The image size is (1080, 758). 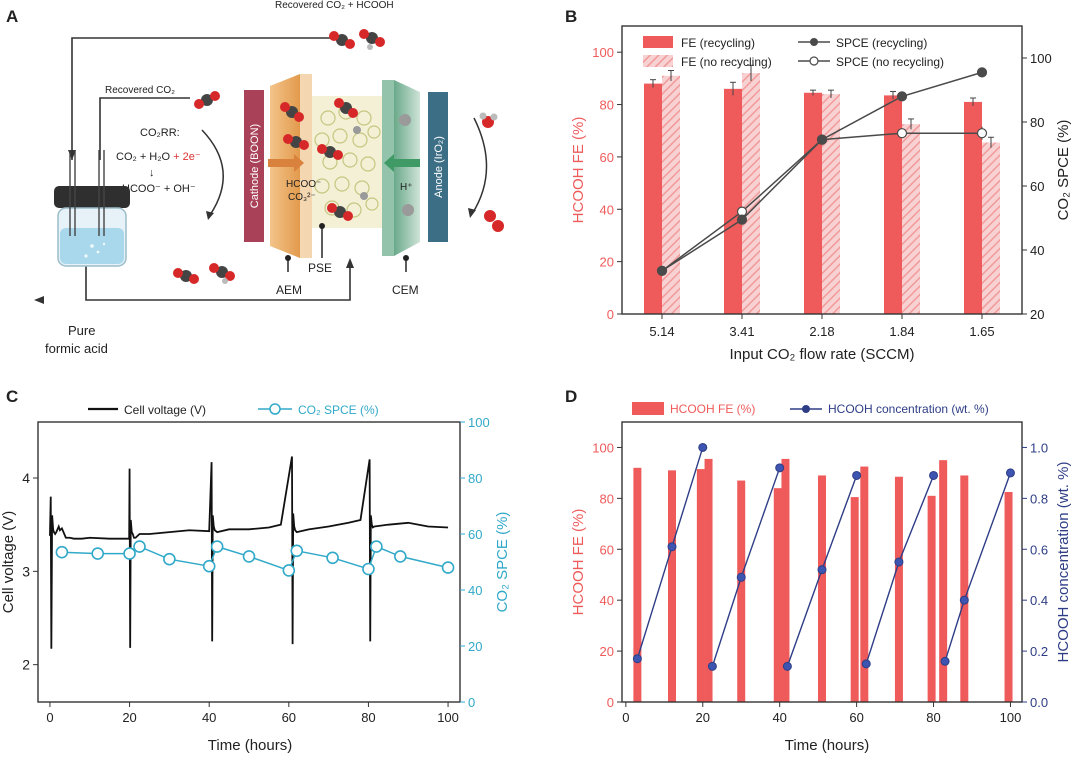 I want to click on cathode-plate, so click(x=254, y=166).